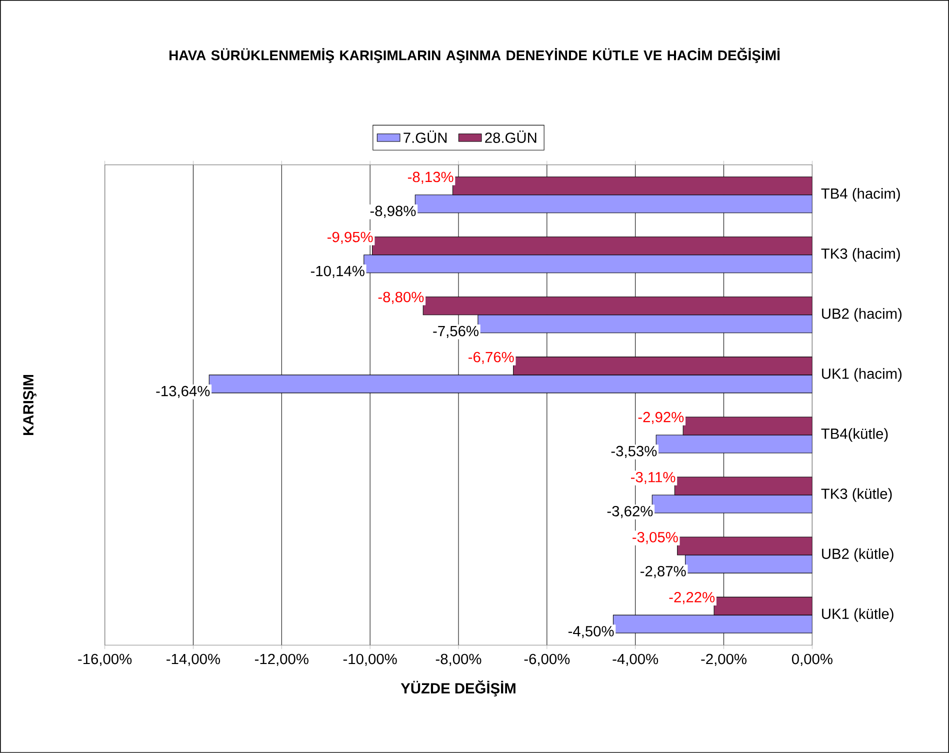 The image size is (949, 753). I want to click on y-tick-label: UK1 (kütle), so click(858, 615).